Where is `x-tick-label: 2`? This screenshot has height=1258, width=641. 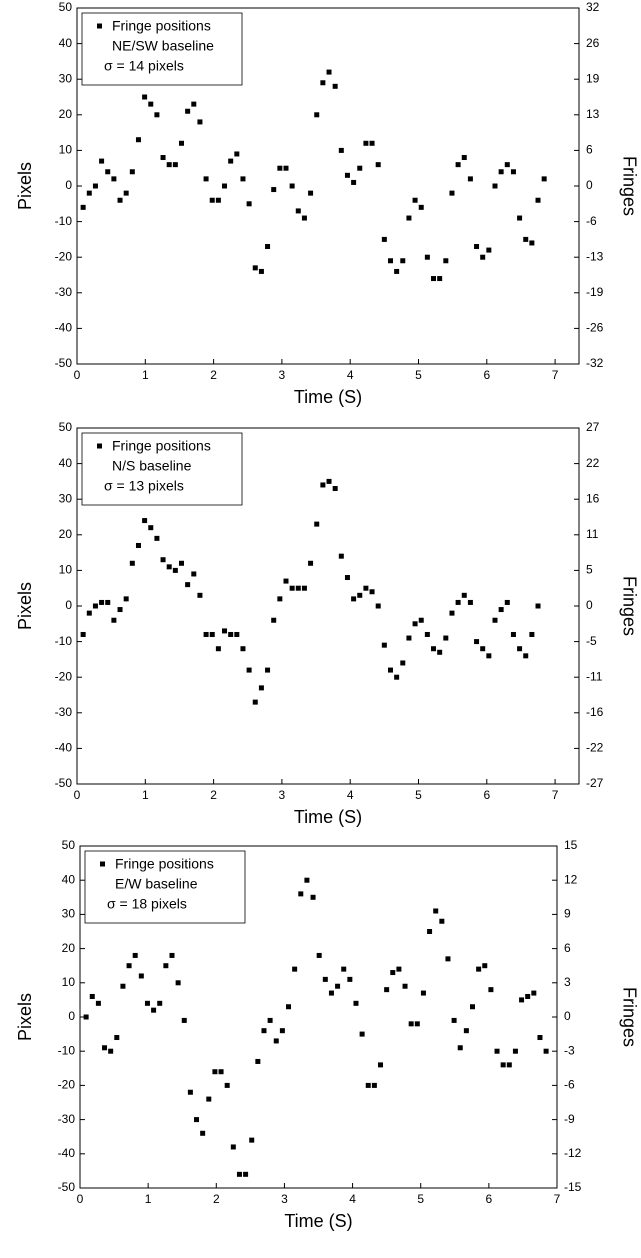
x-tick-label: 2 is located at coordinates (216, 1199).